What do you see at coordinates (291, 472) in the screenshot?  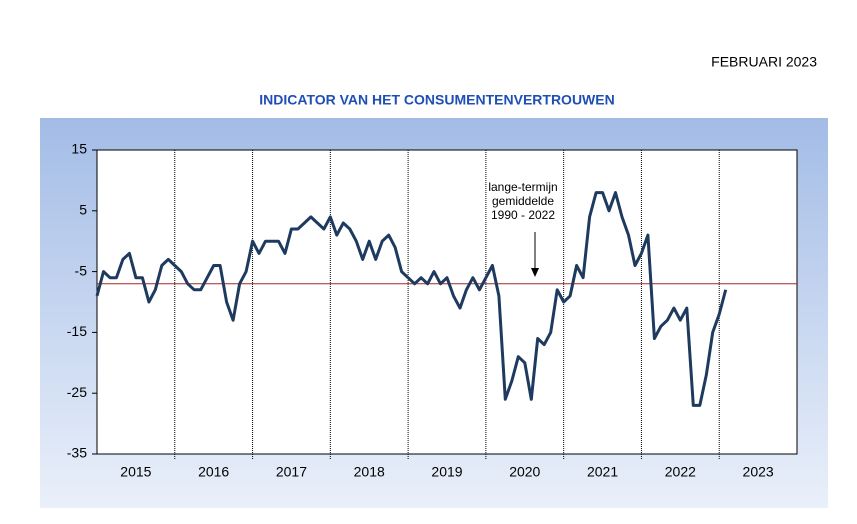 I see `x-tick-label: 2017` at bounding box center [291, 472].